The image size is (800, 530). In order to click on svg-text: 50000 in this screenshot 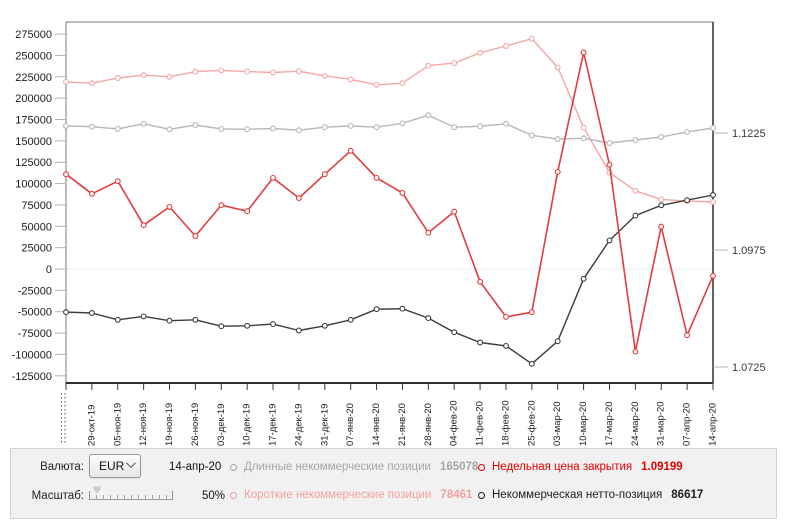, I will do `click(36, 227)`.